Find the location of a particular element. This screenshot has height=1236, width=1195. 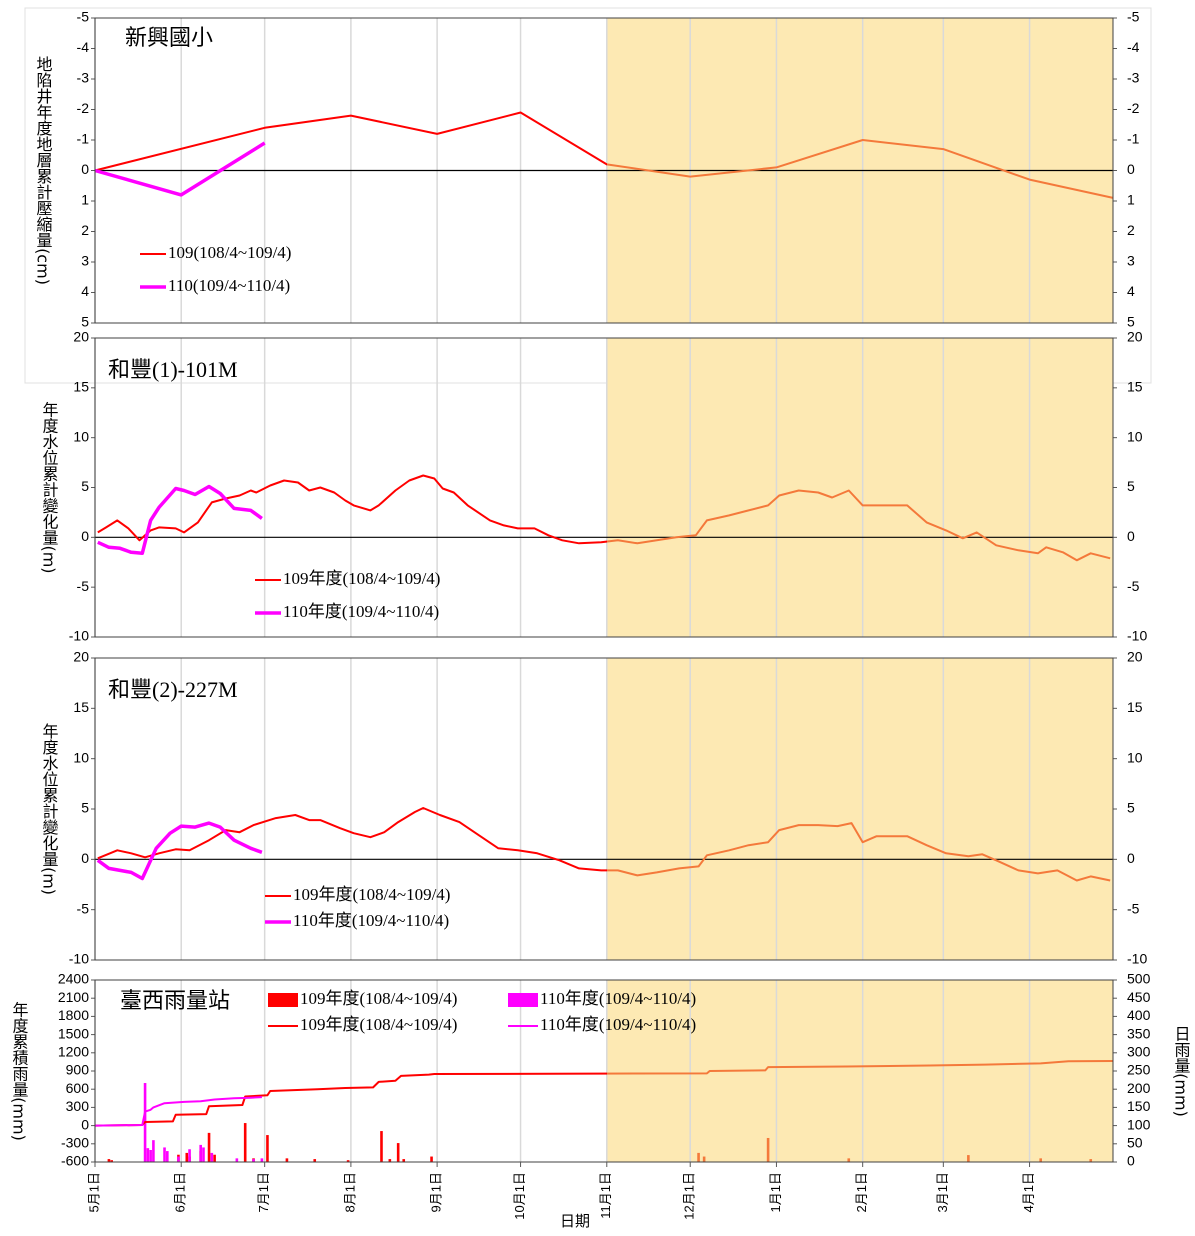

x-tick-label: 12月1日 is located at coordinates (689, 1196).